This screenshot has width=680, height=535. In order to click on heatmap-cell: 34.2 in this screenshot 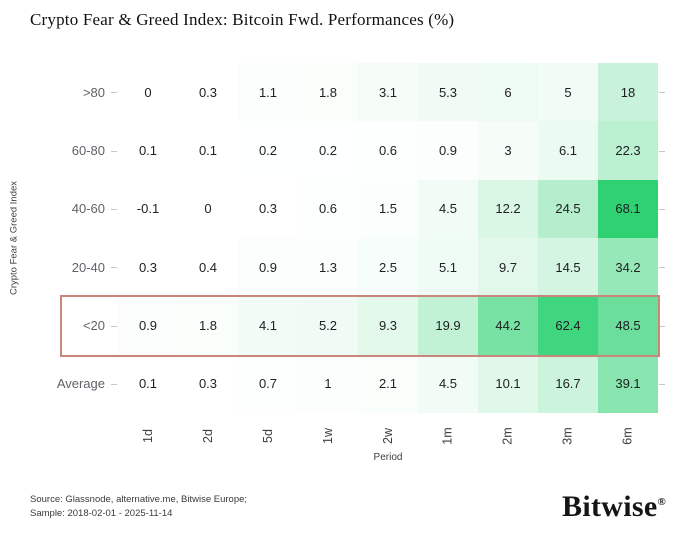, I will do `click(628, 267)`.